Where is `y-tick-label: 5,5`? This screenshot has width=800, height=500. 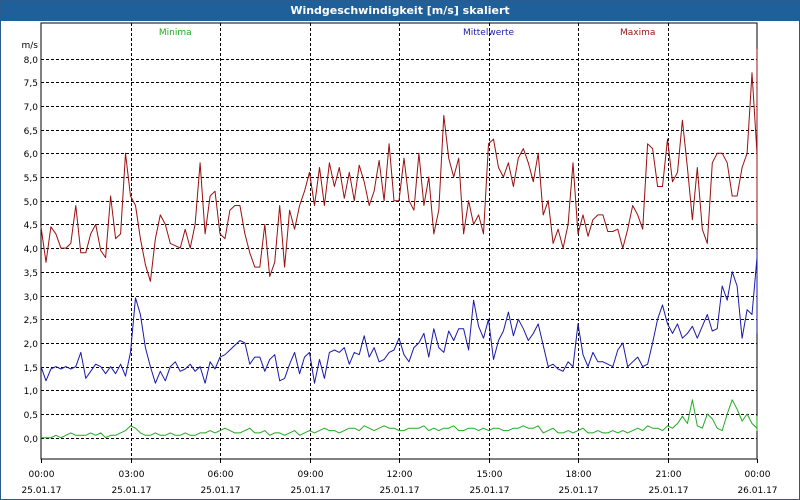 y-tick-label: 5,5 is located at coordinates (31, 179).